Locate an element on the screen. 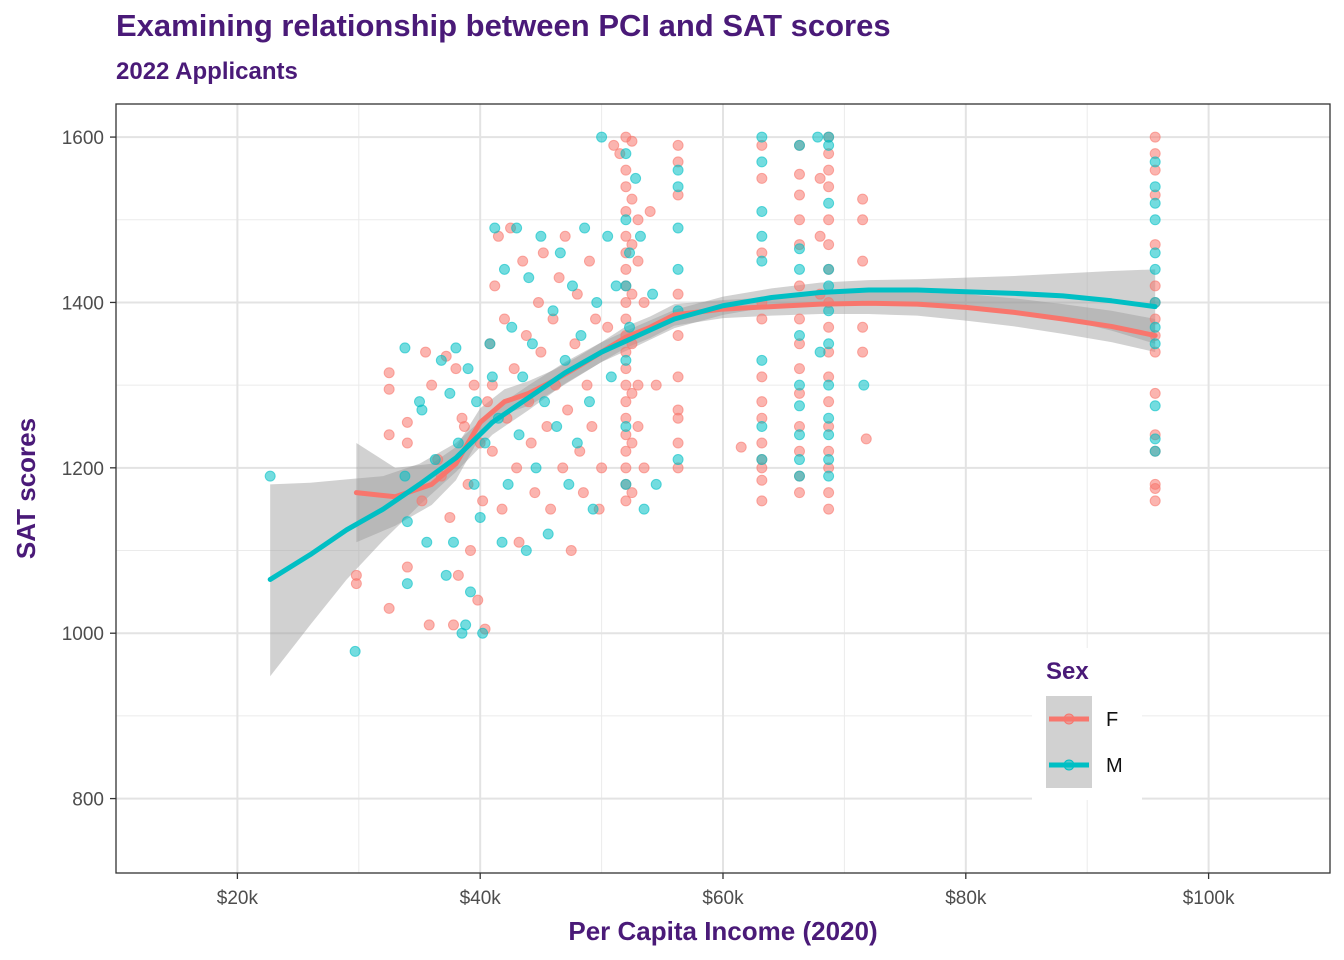  legend-title: Sex is located at coordinates (1067, 671).